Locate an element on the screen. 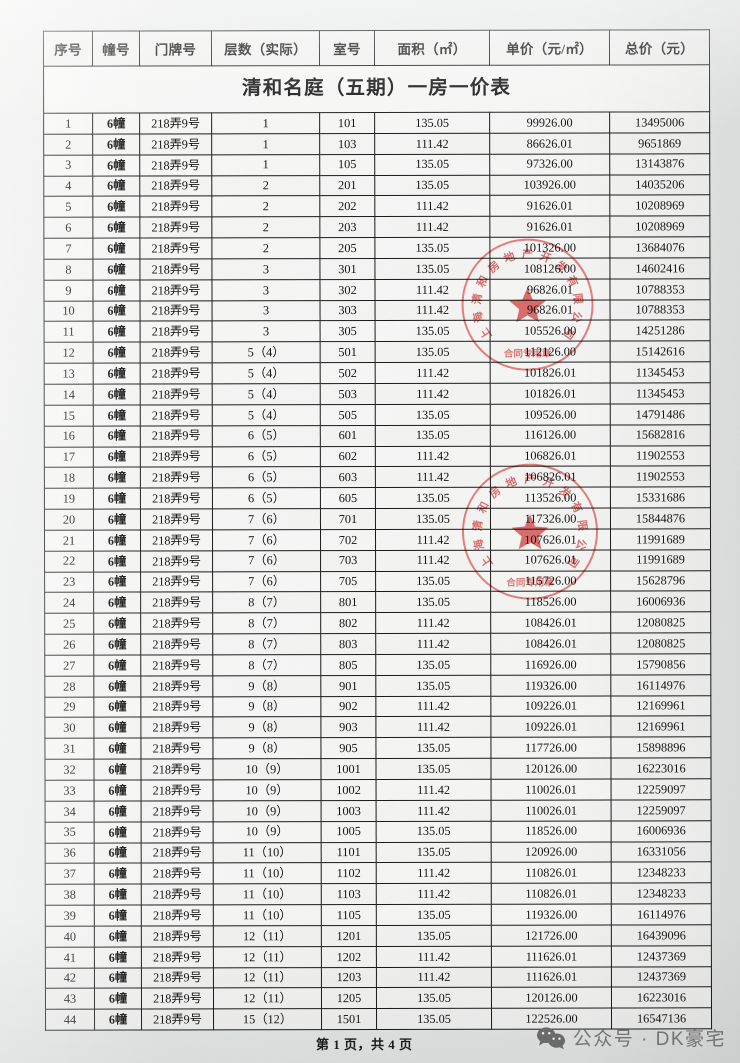 The height and width of the screenshot is (1063, 740). cell-unit-price: 120926.00 is located at coordinates (551, 852).